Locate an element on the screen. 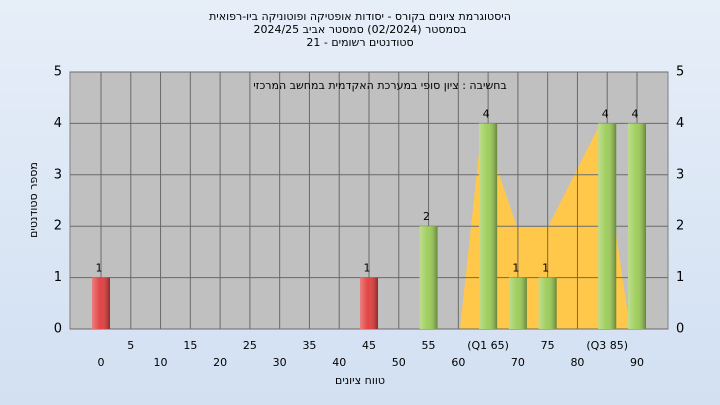 The width and height of the screenshot is (720, 405). y-tick-label: 1 is located at coordinates (58, 277).